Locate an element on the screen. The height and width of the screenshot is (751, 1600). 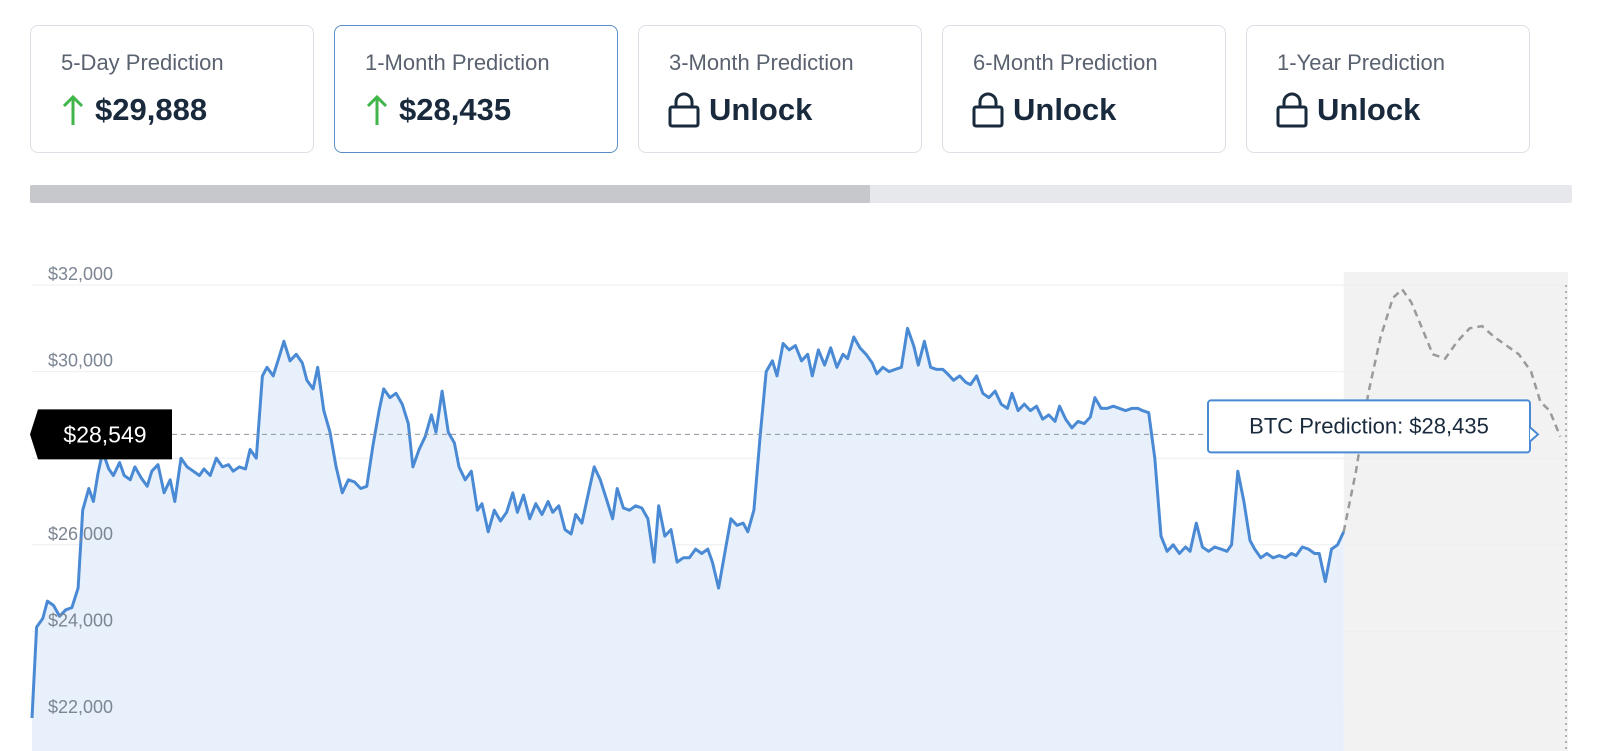
prediction-card-4: 1-Year Prediction Unlock is located at coordinates (1388, 89).